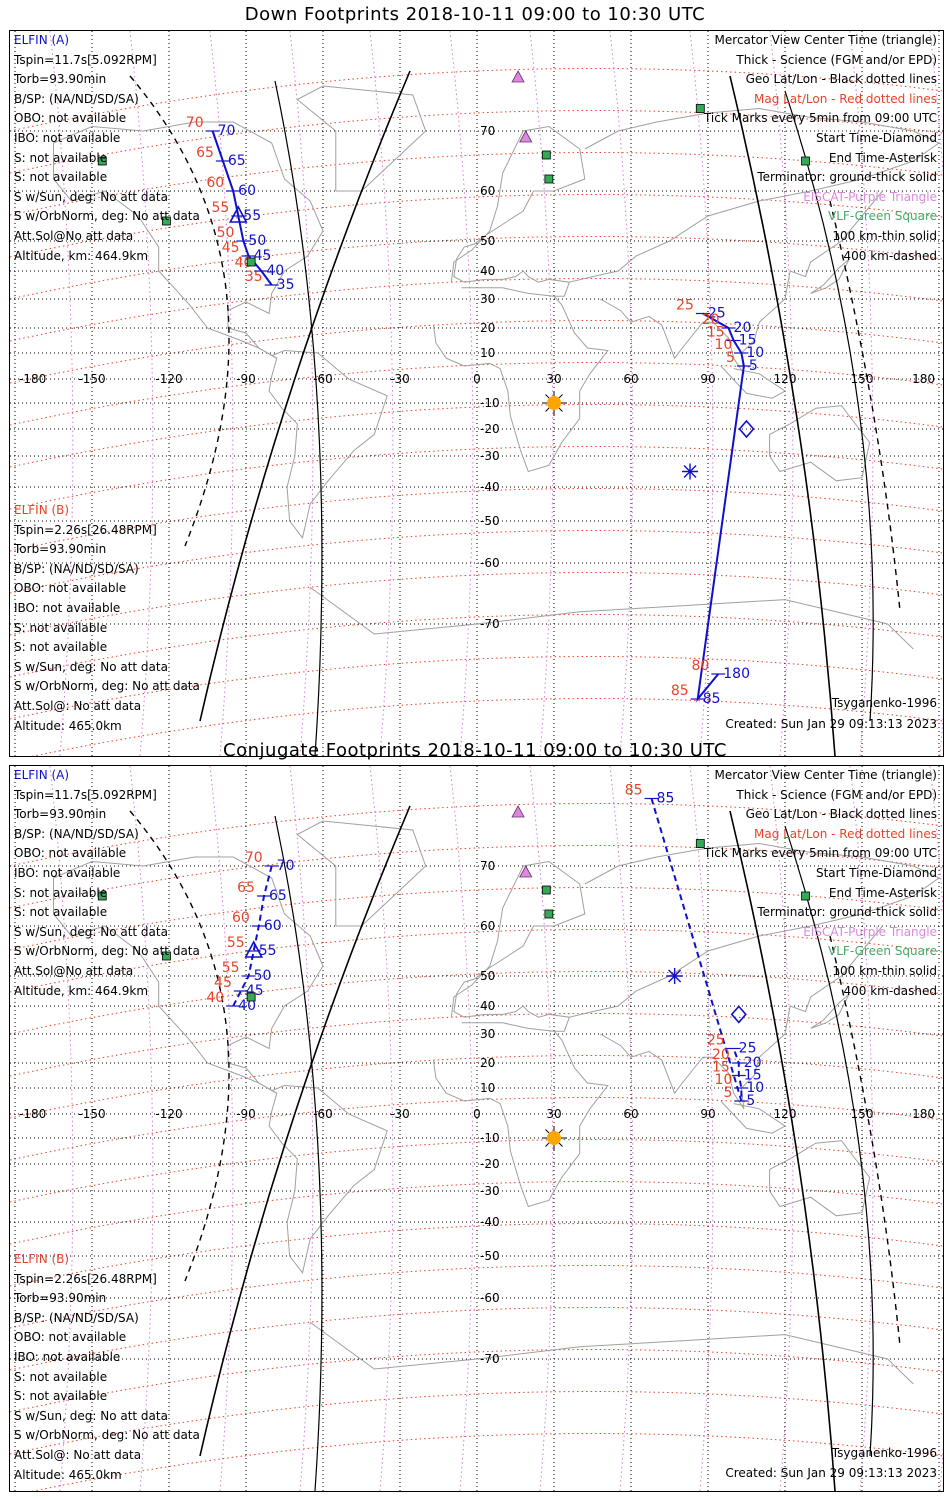 This screenshot has width=950, height=1500. Describe the element at coordinates (675, 976) in the screenshot. I see `end-time-asterisk` at that location.